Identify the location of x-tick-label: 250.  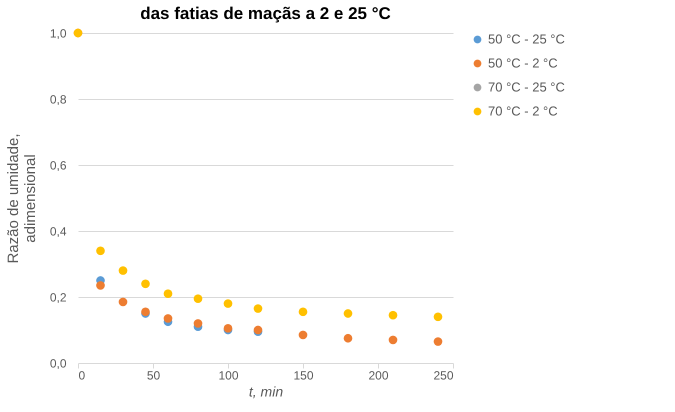
(443, 375).